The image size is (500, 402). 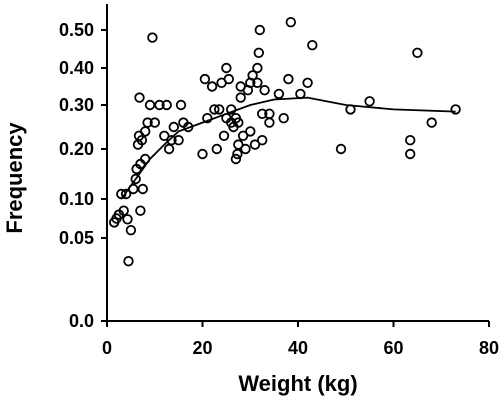 What do you see at coordinates (76, 68) in the screenshot?
I see `y-tick-label: 0.40` at bounding box center [76, 68].